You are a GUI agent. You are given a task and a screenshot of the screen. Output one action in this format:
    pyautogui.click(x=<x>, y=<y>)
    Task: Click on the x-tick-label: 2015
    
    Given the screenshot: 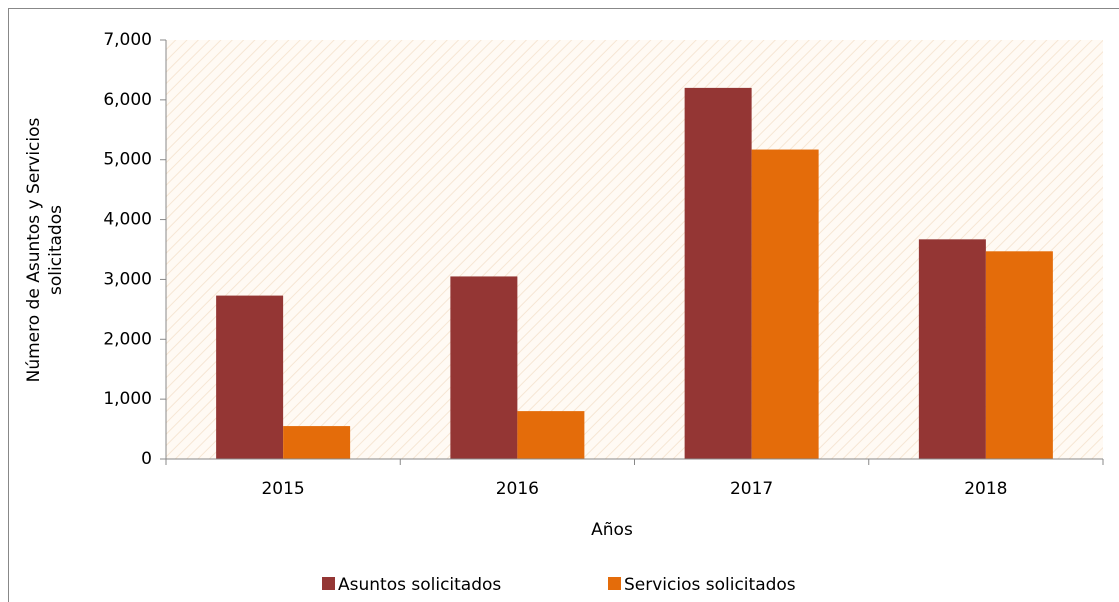 What is the action you would take?
    pyautogui.click(x=282, y=489)
    